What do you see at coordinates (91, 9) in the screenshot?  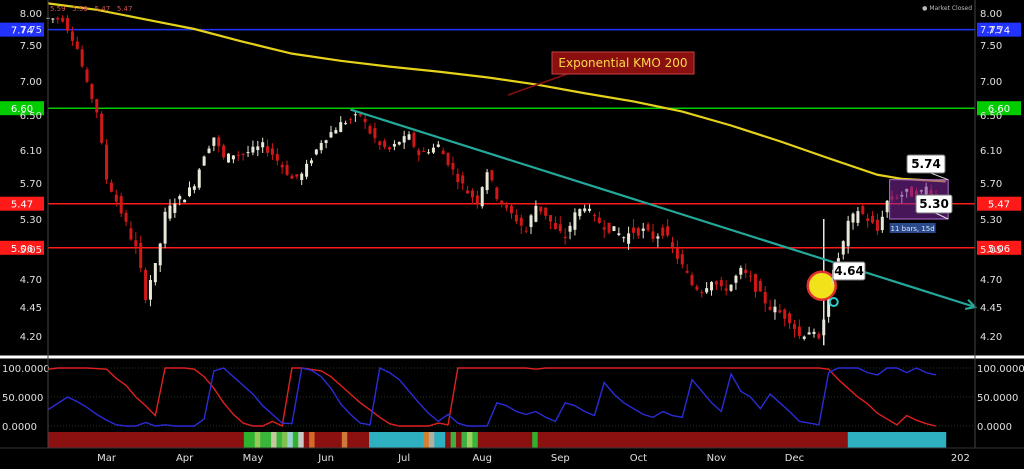 I see `ohlc-header: 5.59 5.59 5.47 5.47` at bounding box center [91, 9].